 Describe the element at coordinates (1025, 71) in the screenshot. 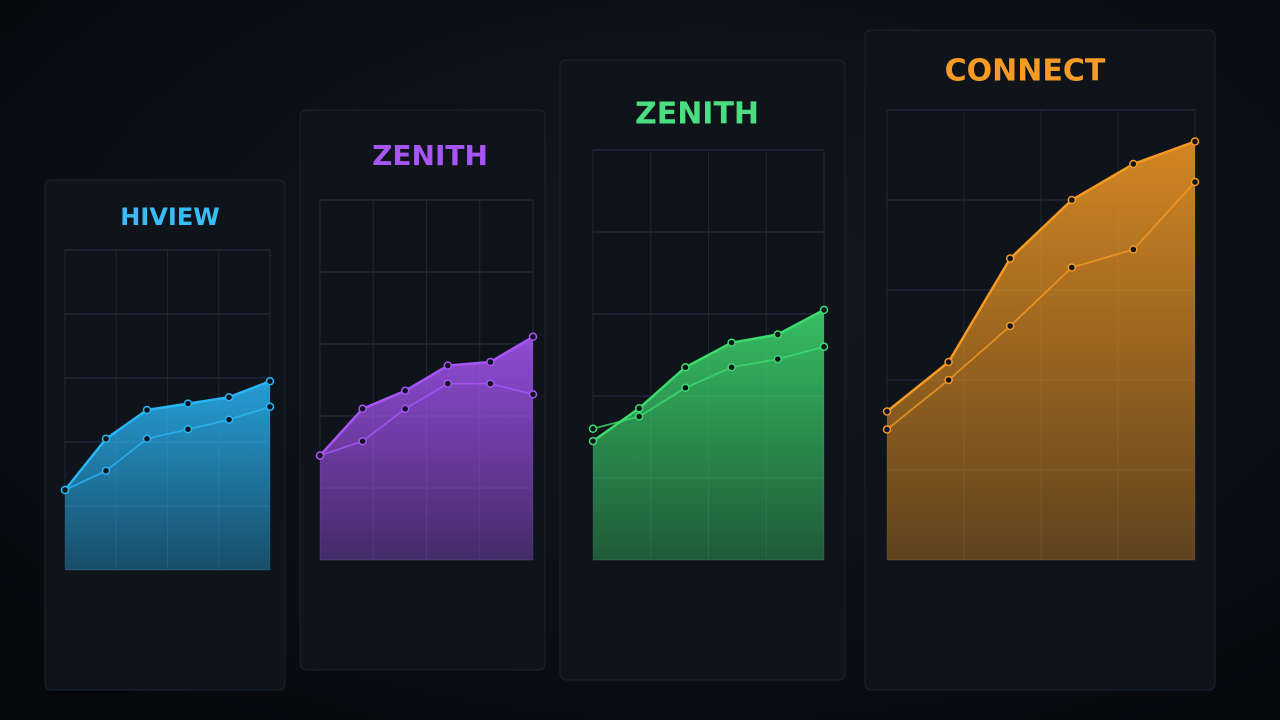

I see `chart-title: CONNECT` at that location.